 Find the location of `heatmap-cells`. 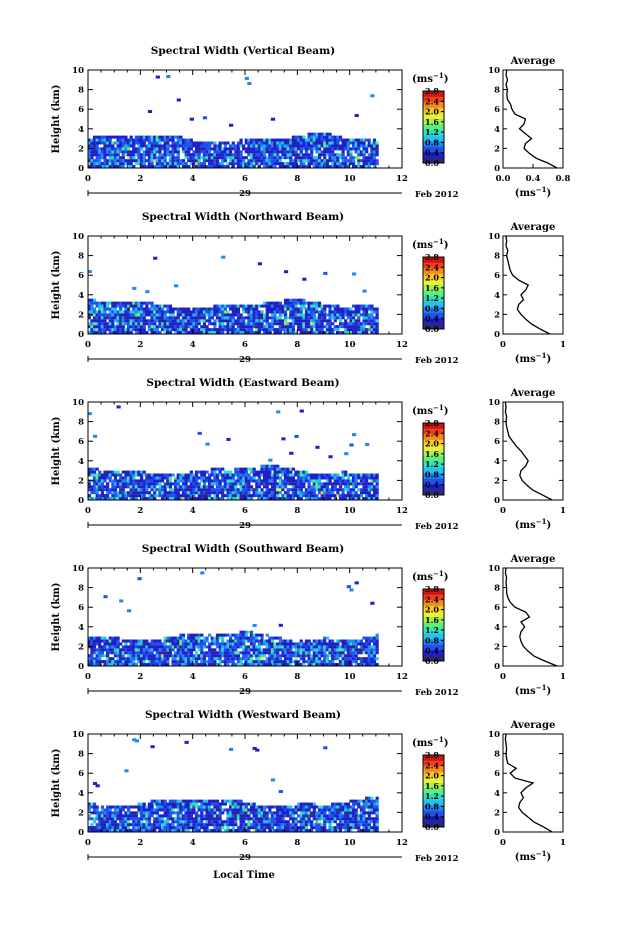

heatmap-cells is located at coordinates (233, 453).